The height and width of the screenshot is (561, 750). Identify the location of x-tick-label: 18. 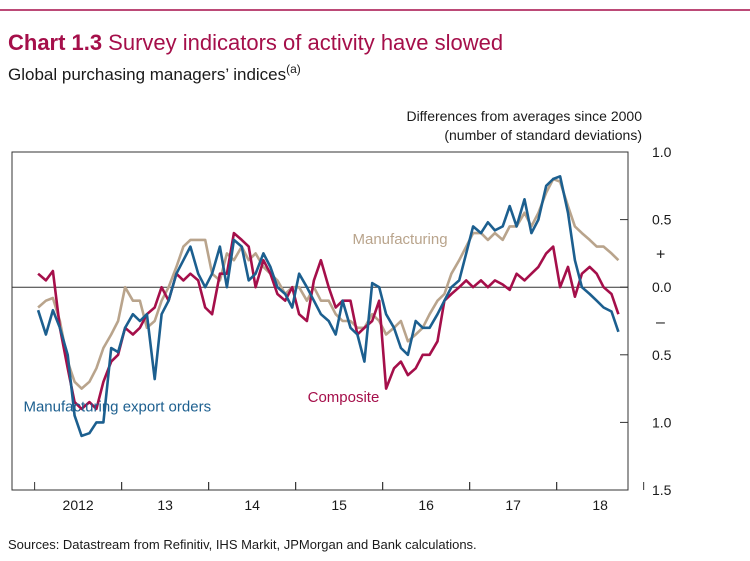
(600, 505).